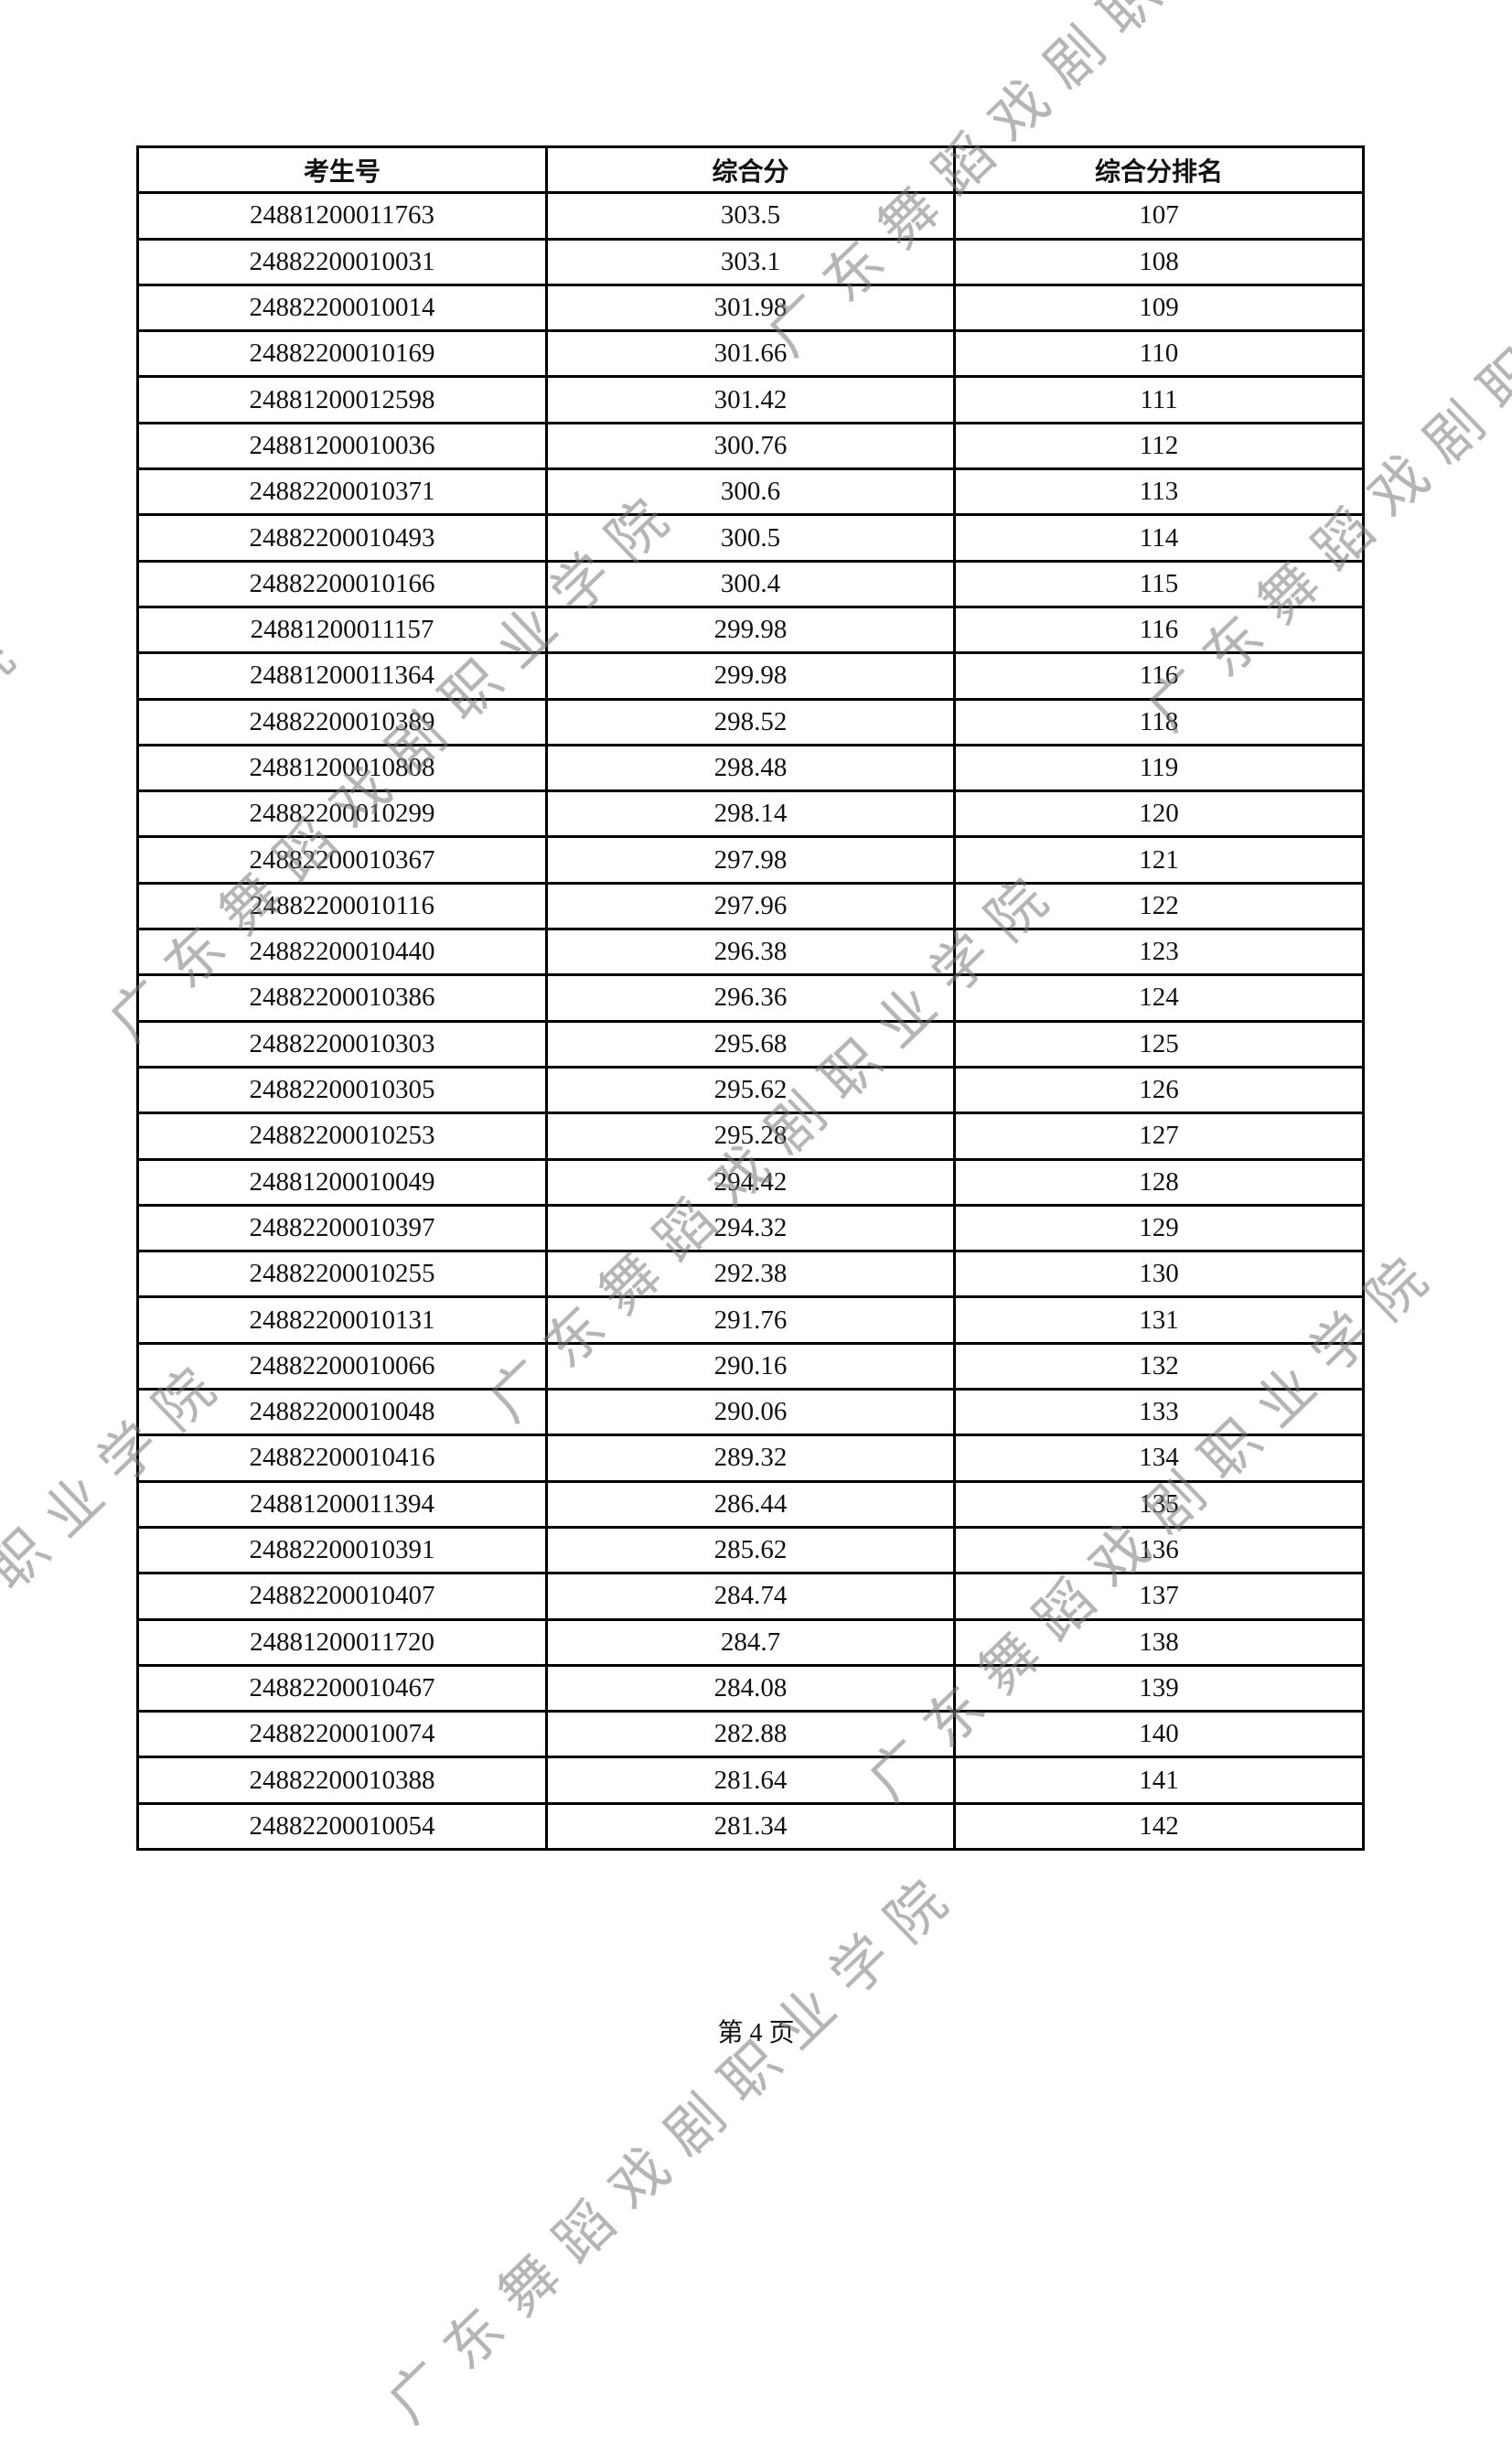 Image resolution: width=1512 pixels, height=2438 pixels. I want to click on table-row: 24881200011763 303.5 107, so click(750, 216).